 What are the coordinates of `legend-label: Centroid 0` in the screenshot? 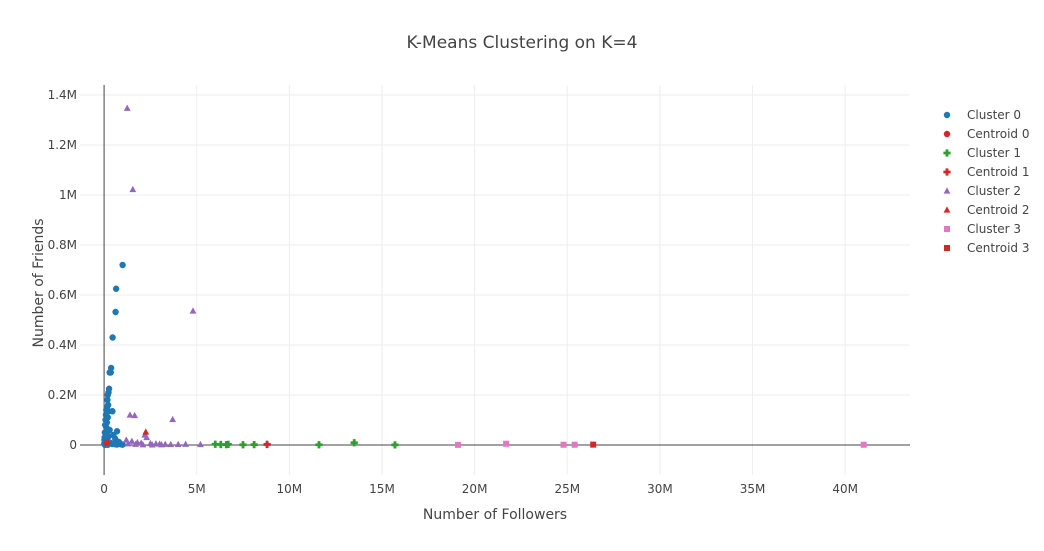 It's located at (998, 134).